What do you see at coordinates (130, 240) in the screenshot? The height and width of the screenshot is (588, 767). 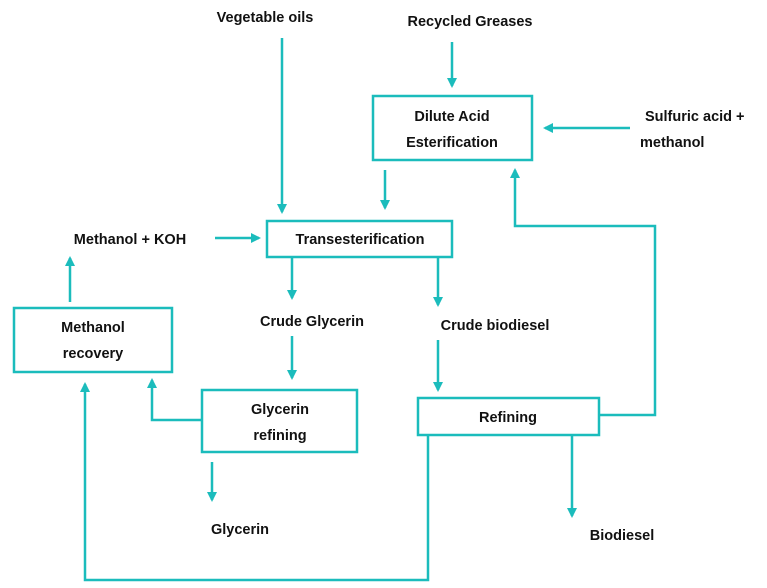 I see `node-label: Methanol + KOH` at bounding box center [130, 240].